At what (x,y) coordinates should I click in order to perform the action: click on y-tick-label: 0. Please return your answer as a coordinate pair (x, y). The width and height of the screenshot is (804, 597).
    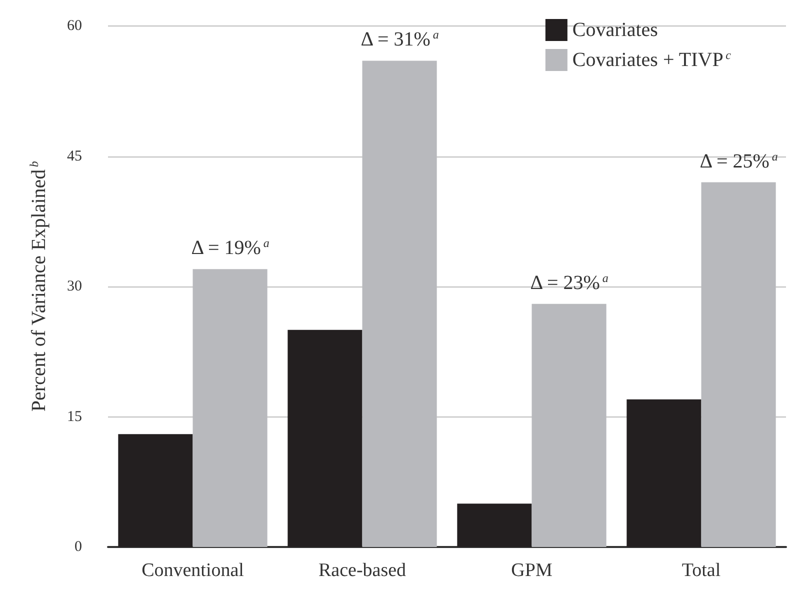
    Looking at the image, I should click on (78, 547).